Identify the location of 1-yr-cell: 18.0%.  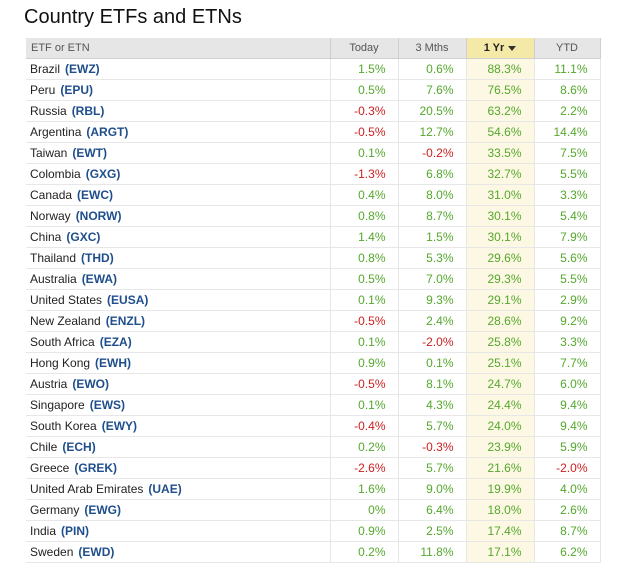
(500, 510).